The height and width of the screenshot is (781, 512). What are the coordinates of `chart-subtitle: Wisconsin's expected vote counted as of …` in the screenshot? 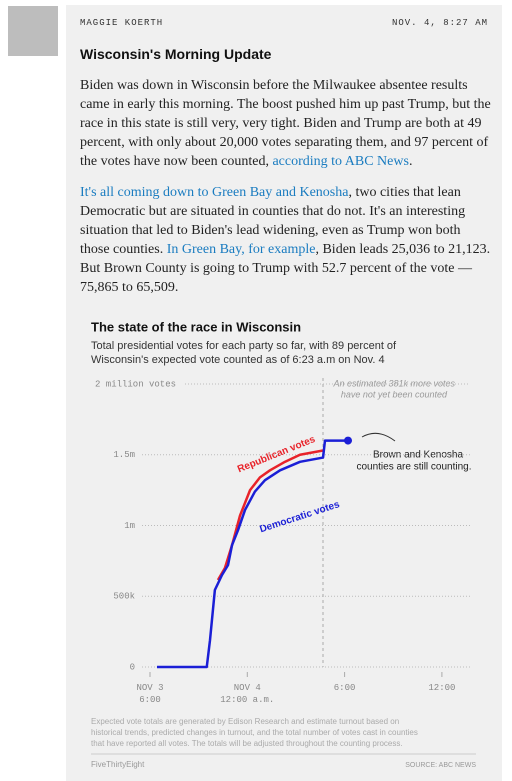 It's located at (238, 360).